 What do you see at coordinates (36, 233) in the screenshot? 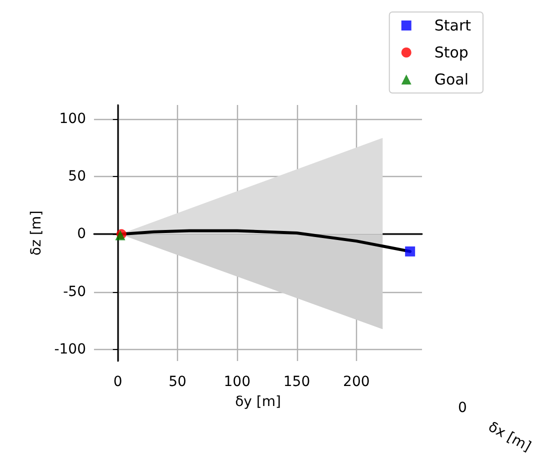
I see `y-axis-title: δz [m]` at bounding box center [36, 233].